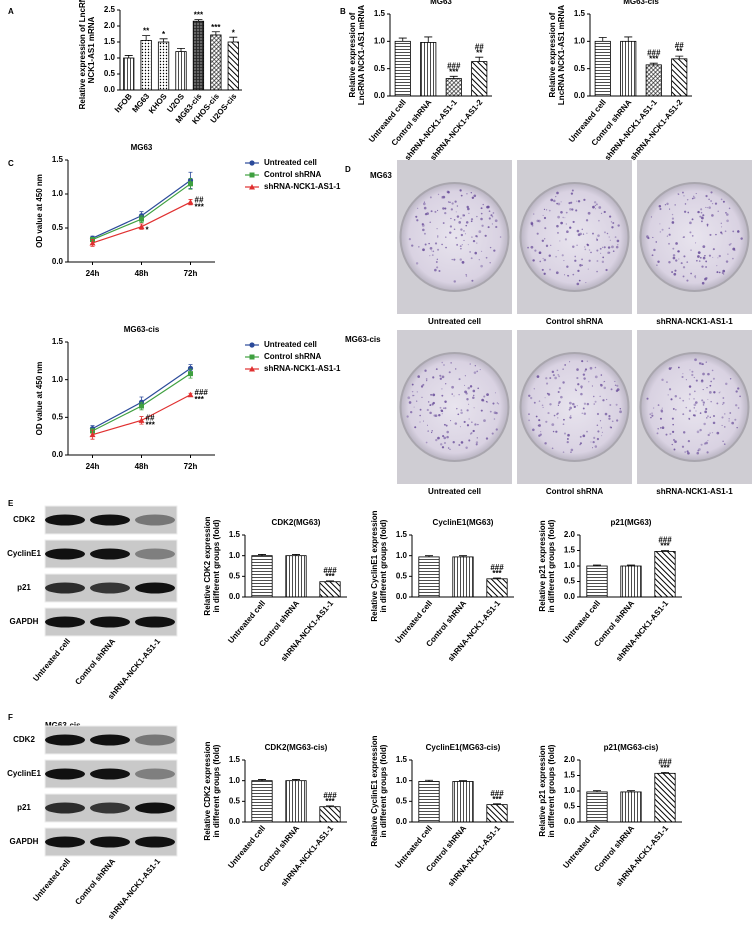 Image resolution: width=753 pixels, height=932 pixels. What do you see at coordinates (95, 882) in the screenshot?
I see `lane-label: Control shRNA` at bounding box center [95, 882].